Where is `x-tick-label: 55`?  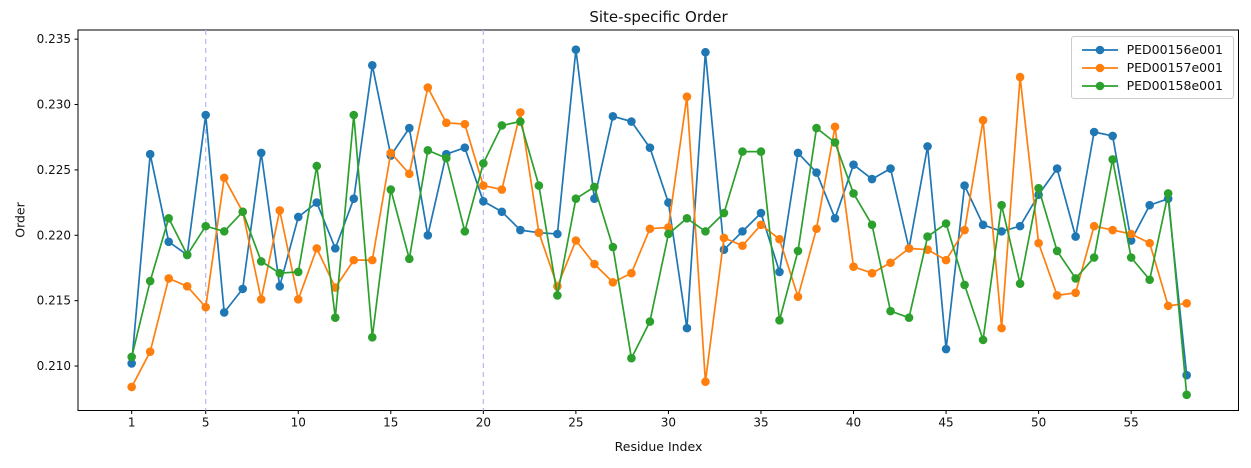
x-tick-label: 55 is located at coordinates (1131, 423).